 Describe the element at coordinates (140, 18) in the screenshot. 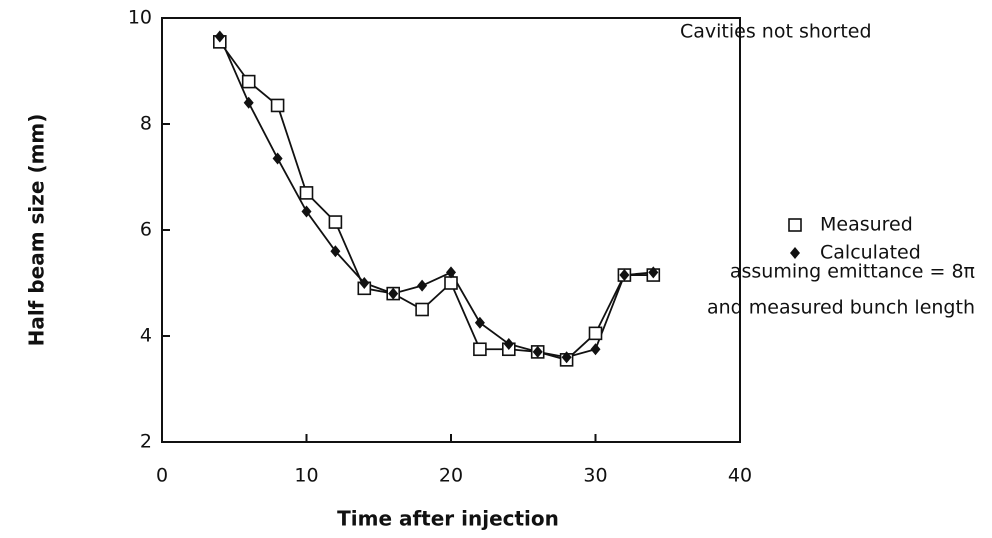

I see `y-tick-label: 10` at that location.